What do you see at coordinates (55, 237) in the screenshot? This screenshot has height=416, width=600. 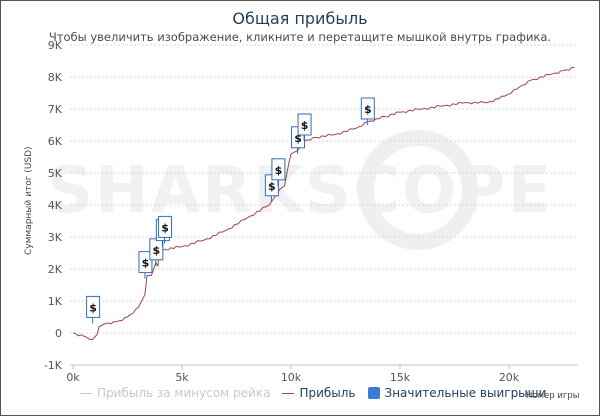 I see `svg-text: 3K` at bounding box center [55, 237].